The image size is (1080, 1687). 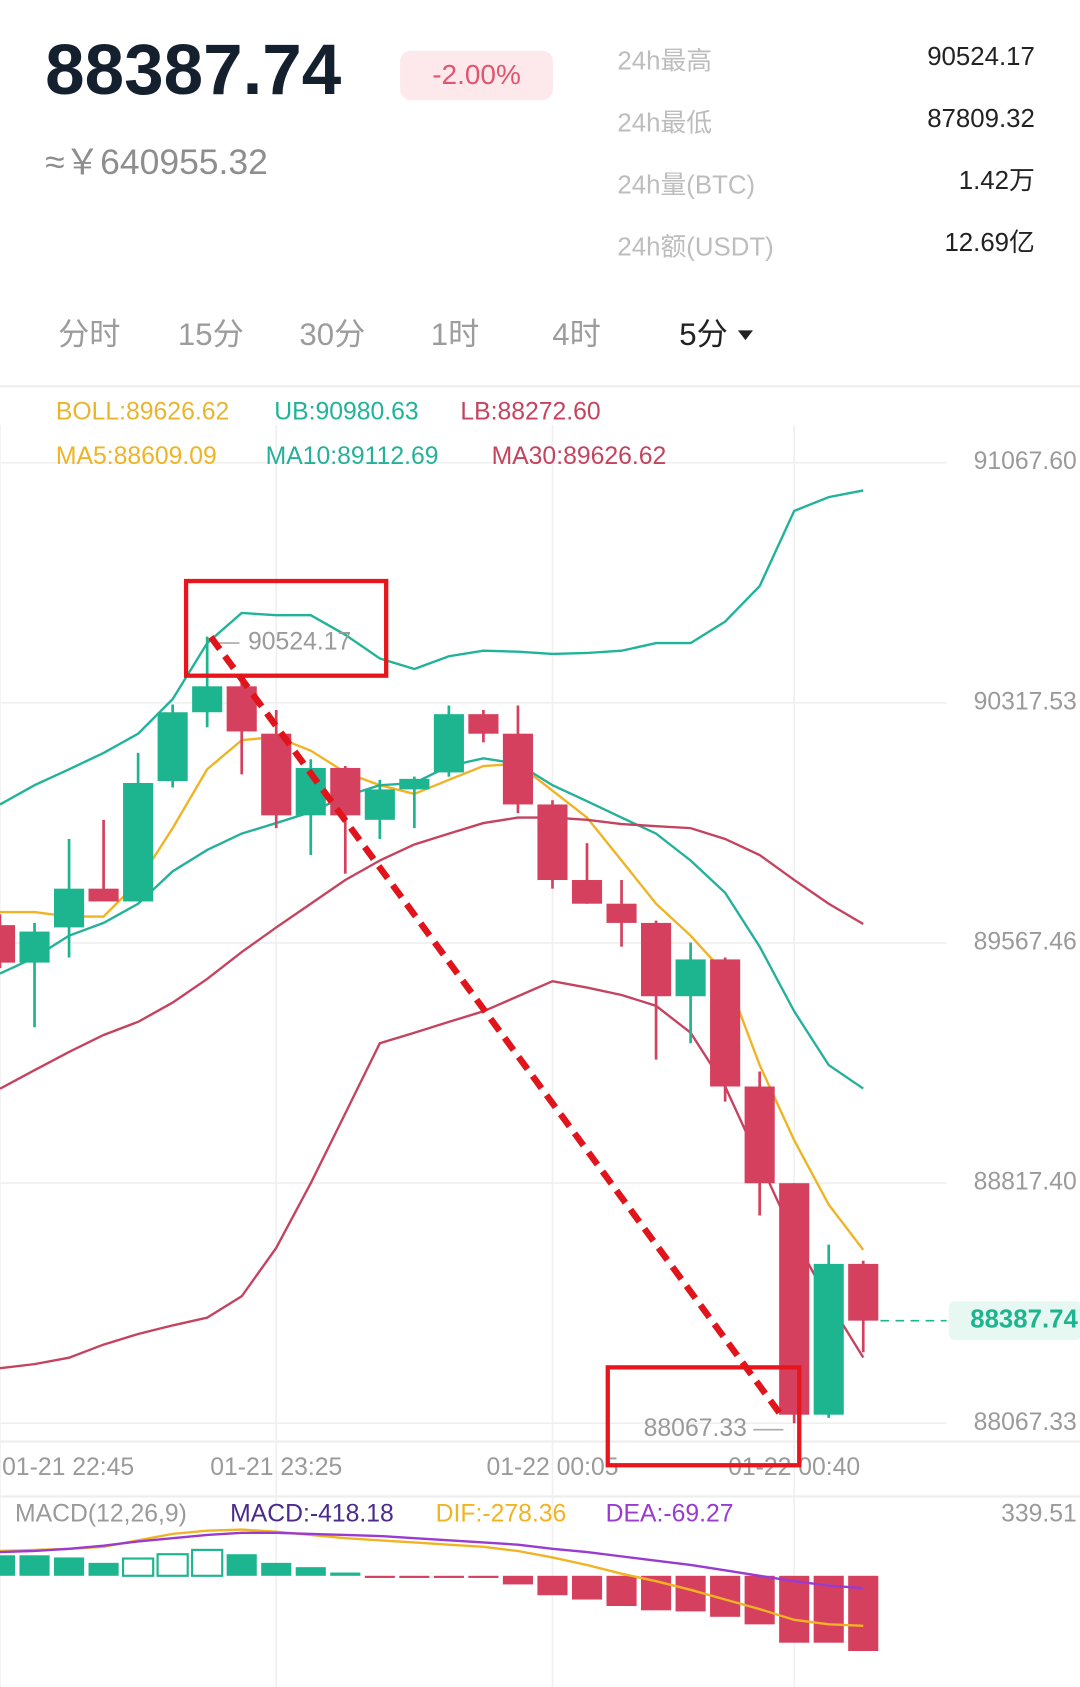 What do you see at coordinates (579, 456) in the screenshot?
I see `legend-entry: MA30:89626.62` at bounding box center [579, 456].